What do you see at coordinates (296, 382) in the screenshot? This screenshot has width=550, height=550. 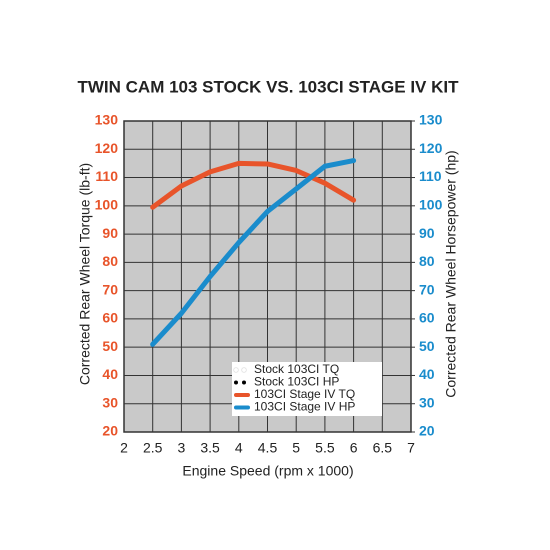 I see `legend-label: Stock 103CI HP` at bounding box center [296, 382].